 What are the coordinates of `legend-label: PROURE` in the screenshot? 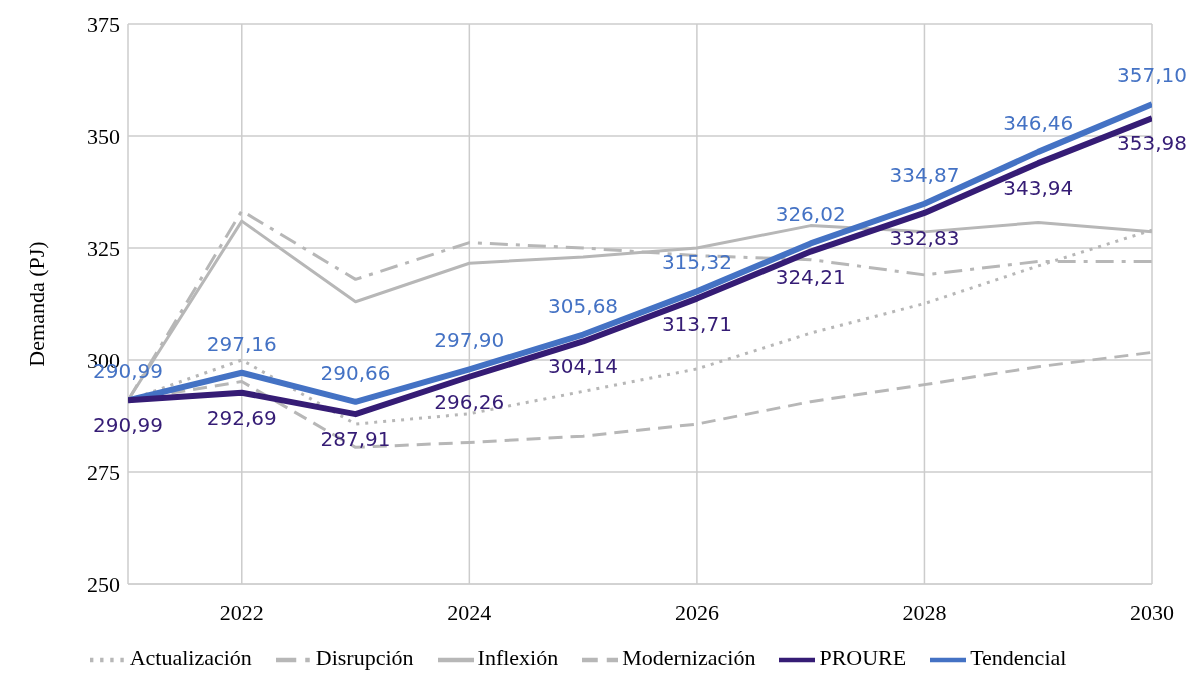 It's located at (863, 658).